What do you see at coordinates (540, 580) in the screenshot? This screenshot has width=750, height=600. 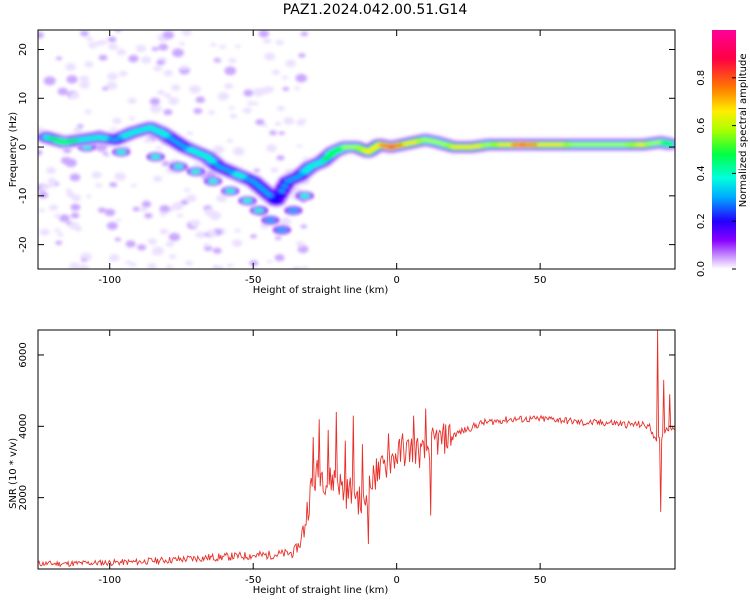 I see `x-tick-label: 50` at bounding box center [540, 580].